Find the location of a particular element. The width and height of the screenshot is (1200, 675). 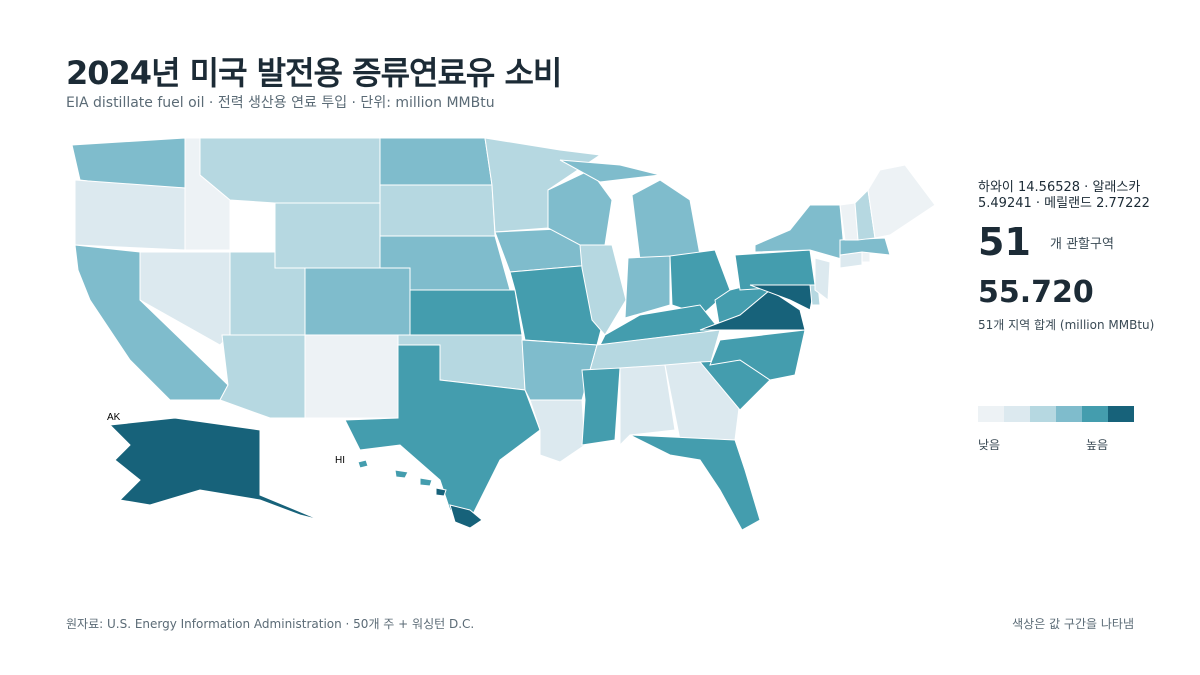

title: 2024년 미국 발전용 증류연료유 소비 is located at coordinates (314, 73).